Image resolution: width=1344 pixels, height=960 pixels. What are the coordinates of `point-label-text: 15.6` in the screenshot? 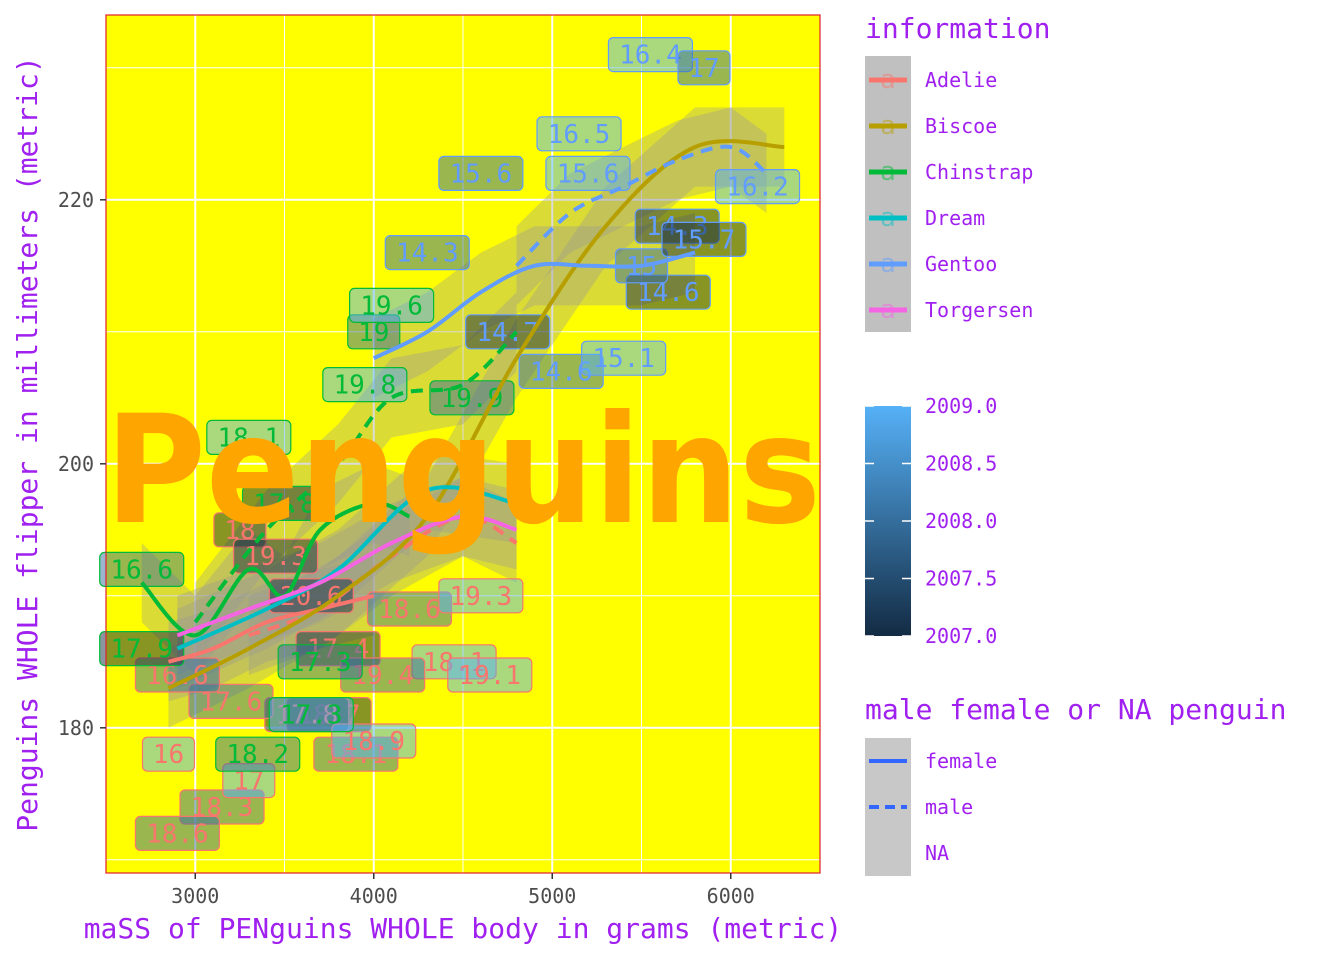 It's located at (588, 174).